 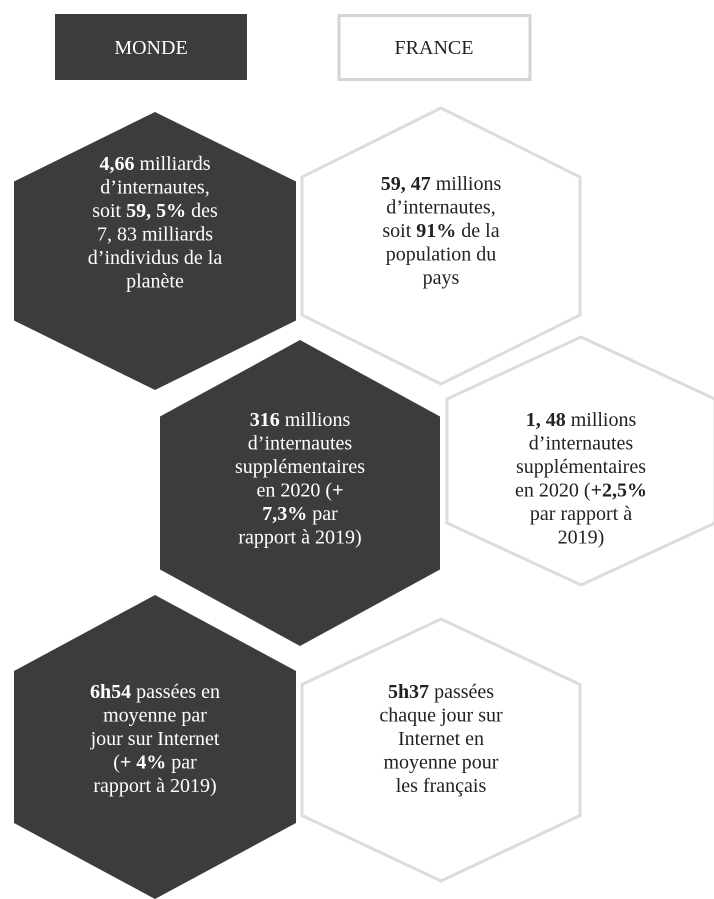 I want to click on text-segment: milliards, so click(x=172, y=164).